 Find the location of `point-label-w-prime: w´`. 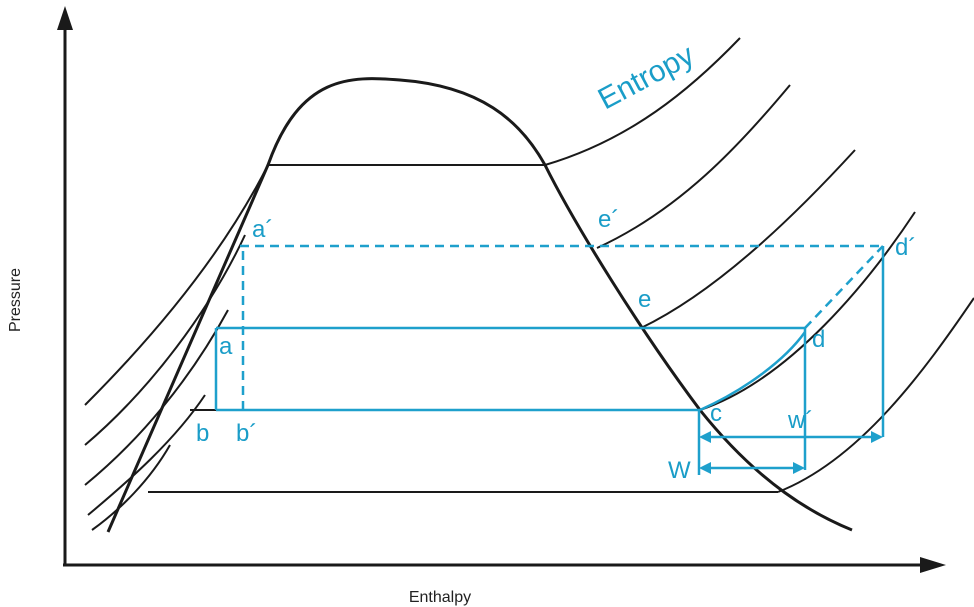

point-label-w-prime: w´ is located at coordinates (800, 420).